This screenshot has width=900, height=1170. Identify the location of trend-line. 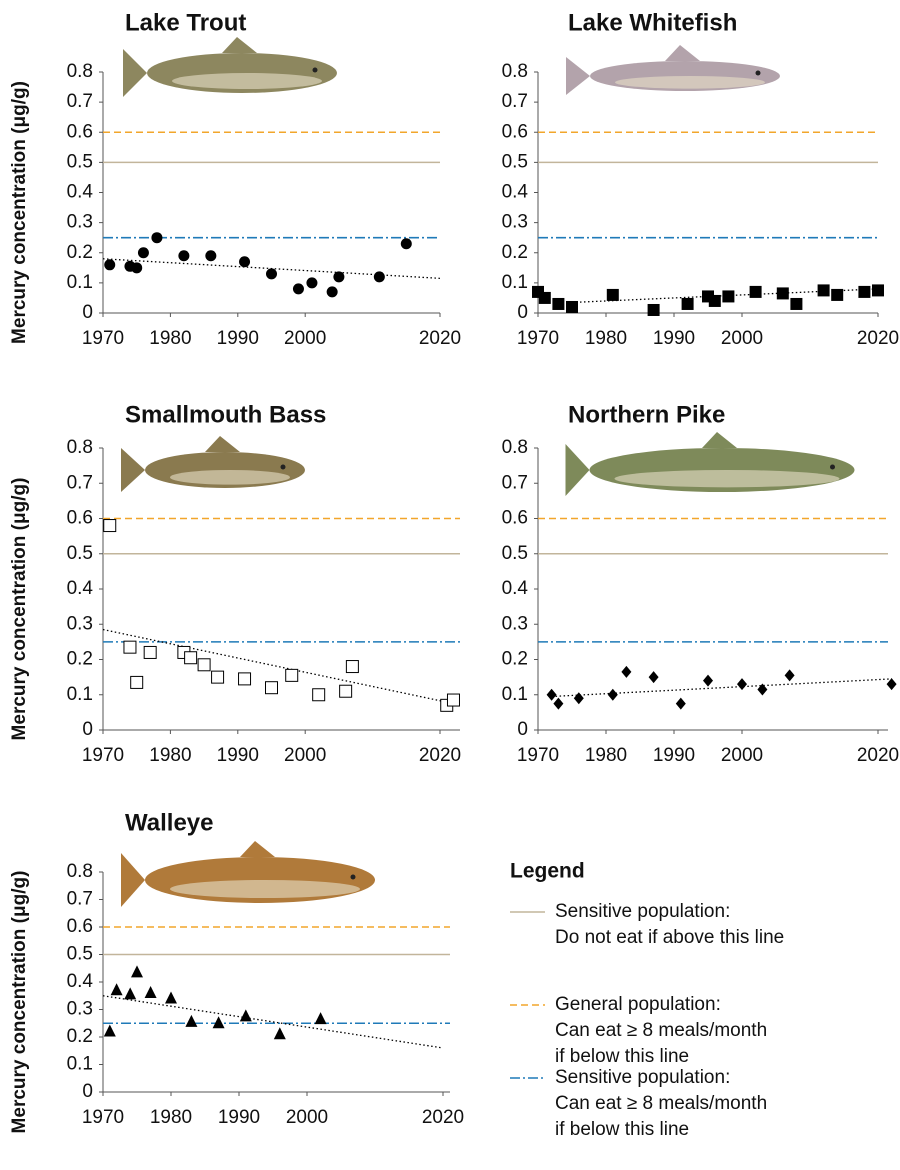
(721, 688).